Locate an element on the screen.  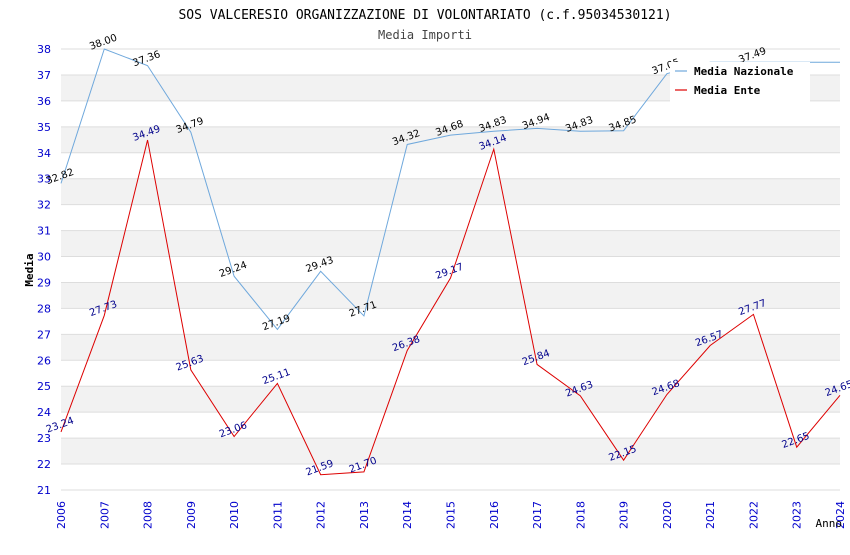
x-tick-label: 2010 is located at coordinates (234, 515).